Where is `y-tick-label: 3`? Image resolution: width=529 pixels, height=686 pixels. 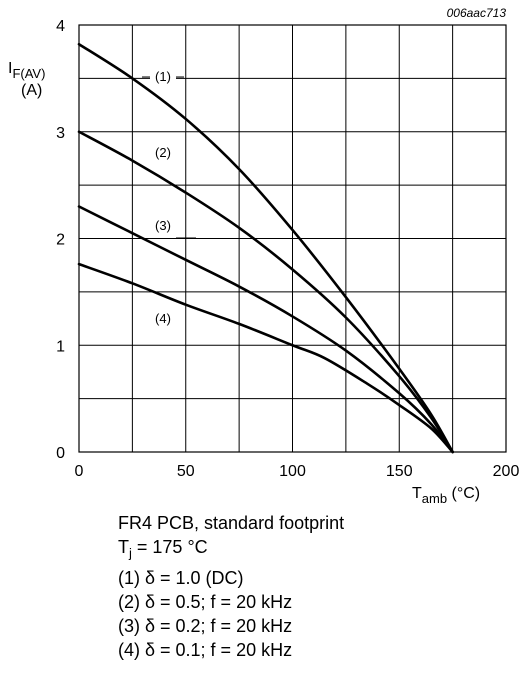
y-tick-label: 3 is located at coordinates (60, 133).